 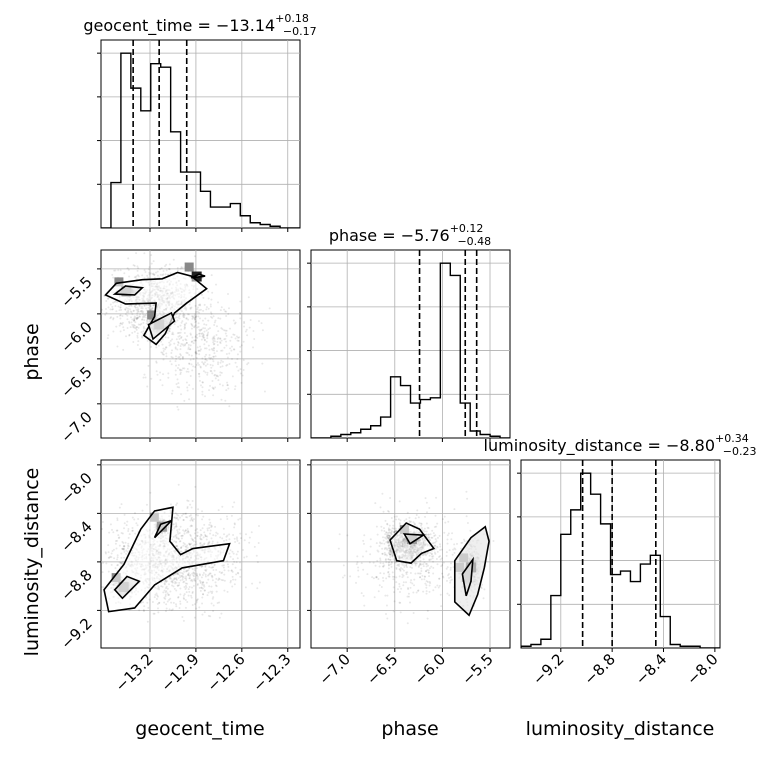 What do you see at coordinates (200, 140) in the screenshot?
I see `histogram-geocent_time` at bounding box center [200, 140].